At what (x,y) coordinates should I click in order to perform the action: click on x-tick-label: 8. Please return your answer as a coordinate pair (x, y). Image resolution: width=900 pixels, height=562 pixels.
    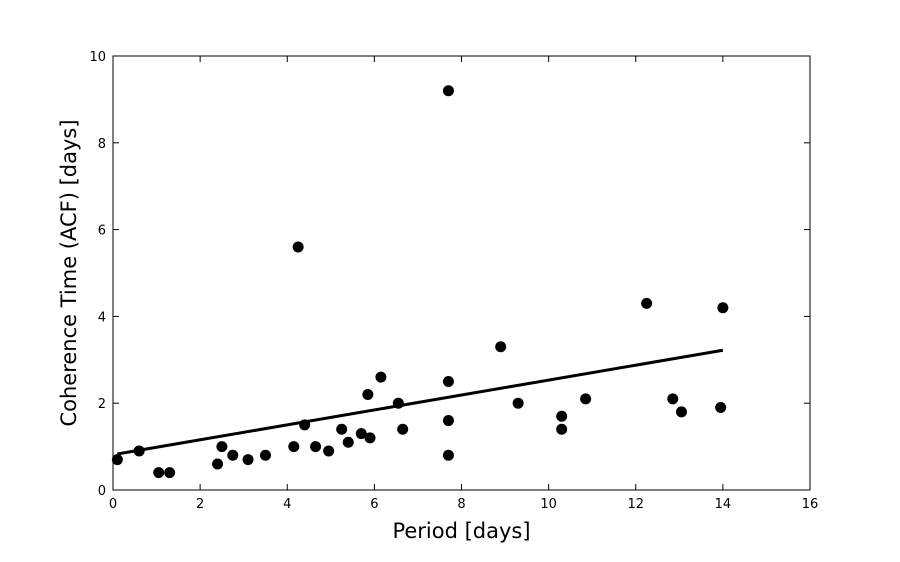
    Looking at the image, I should click on (461, 504).